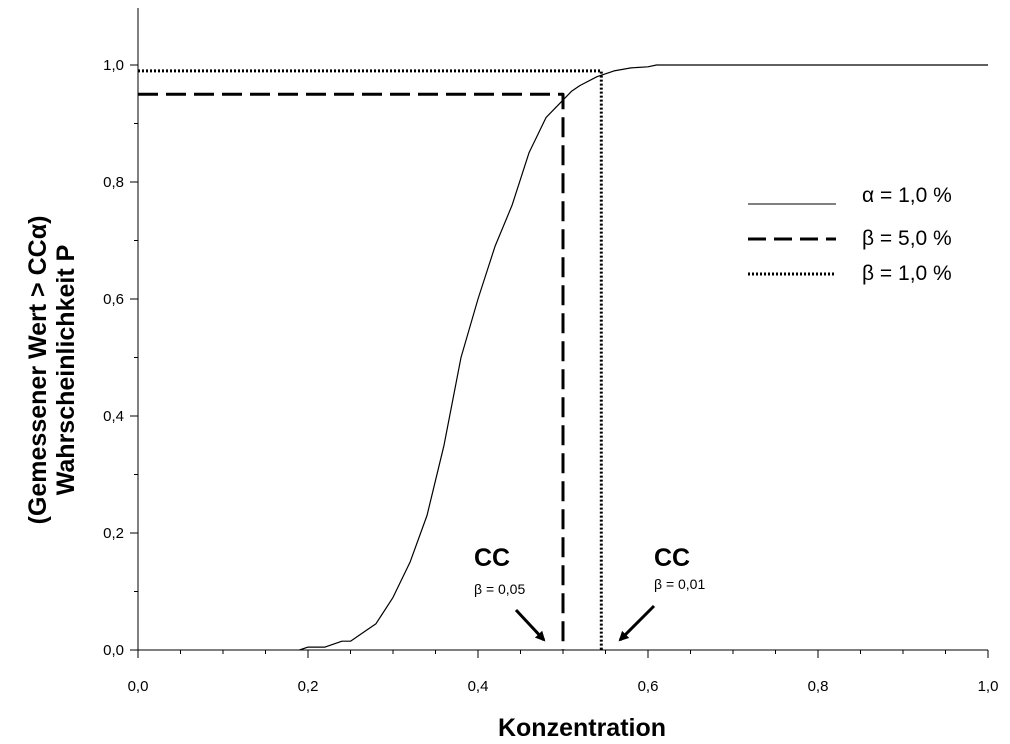 The height and width of the screenshot is (744, 1010). I want to click on x-tick-label: 0,0, so click(138, 686).